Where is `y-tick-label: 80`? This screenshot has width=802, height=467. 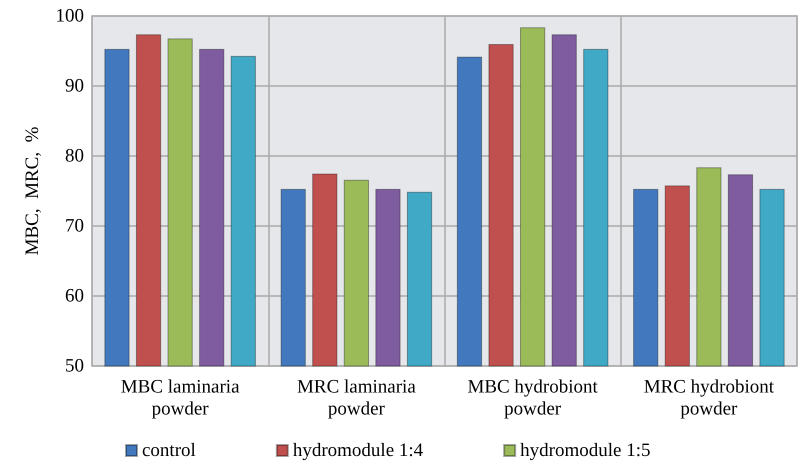
y-tick-label: 80 is located at coordinates (74, 156).